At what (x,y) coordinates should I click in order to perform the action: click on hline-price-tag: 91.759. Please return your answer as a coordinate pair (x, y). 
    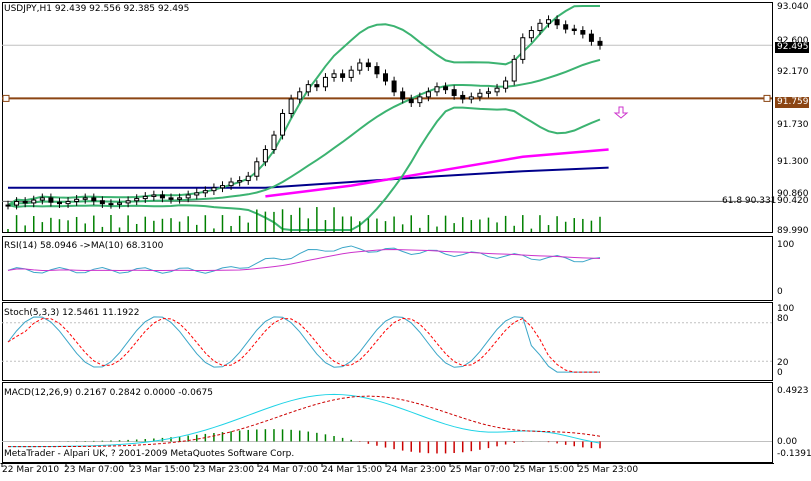
    Looking at the image, I should click on (792, 102).